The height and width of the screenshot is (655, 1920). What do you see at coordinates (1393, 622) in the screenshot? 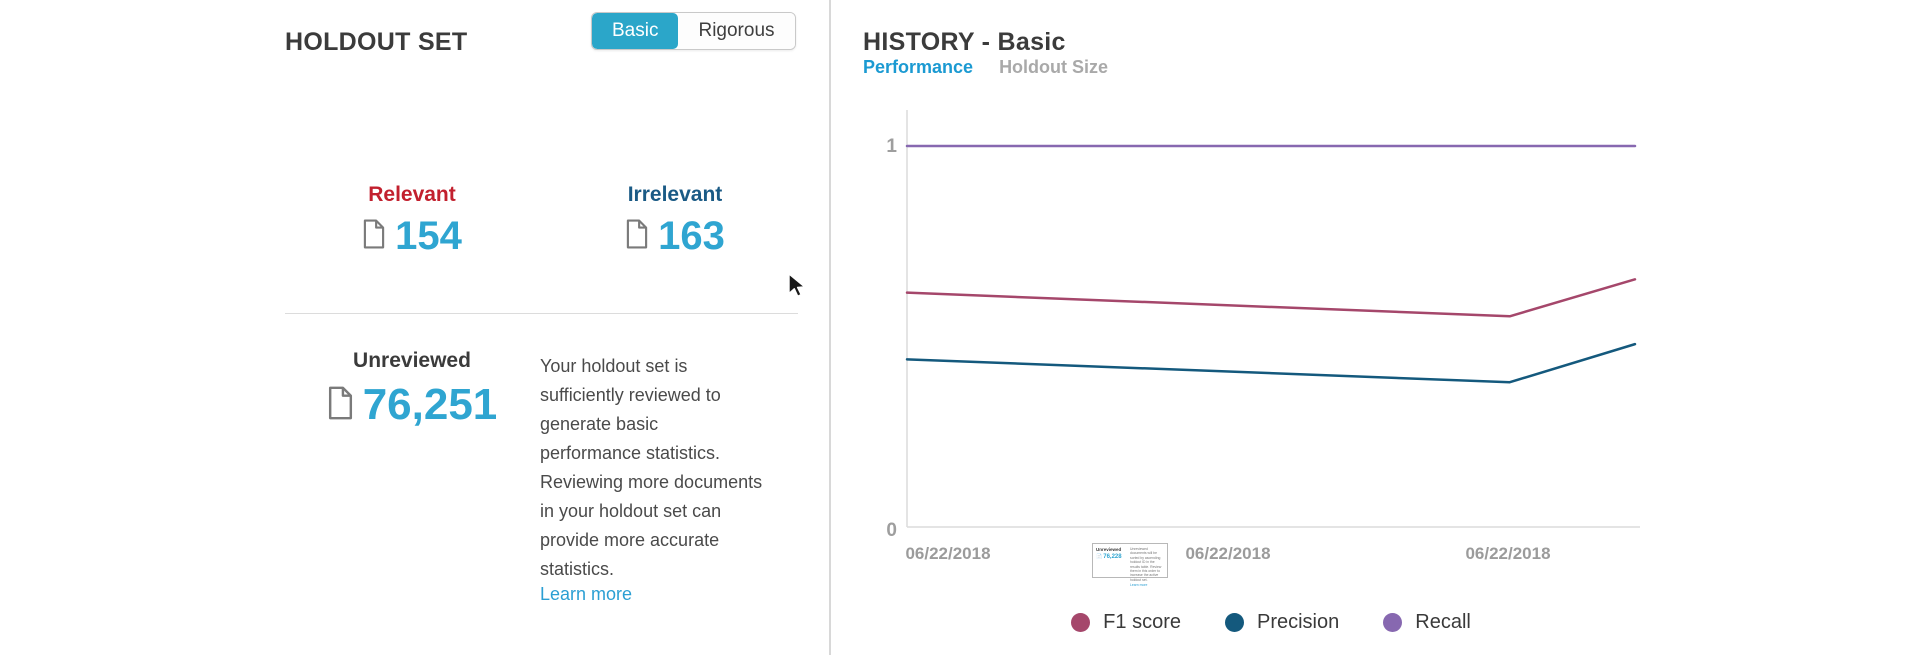
I see `recall-dot-icon` at bounding box center [1393, 622].